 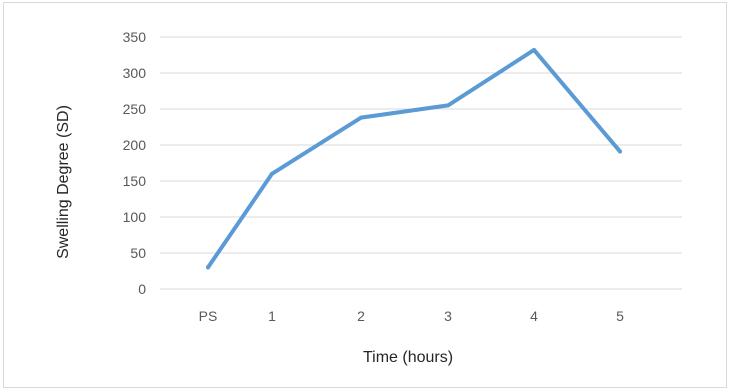 What do you see at coordinates (135, 37) in the screenshot?
I see `y-tick-label: 350` at bounding box center [135, 37].